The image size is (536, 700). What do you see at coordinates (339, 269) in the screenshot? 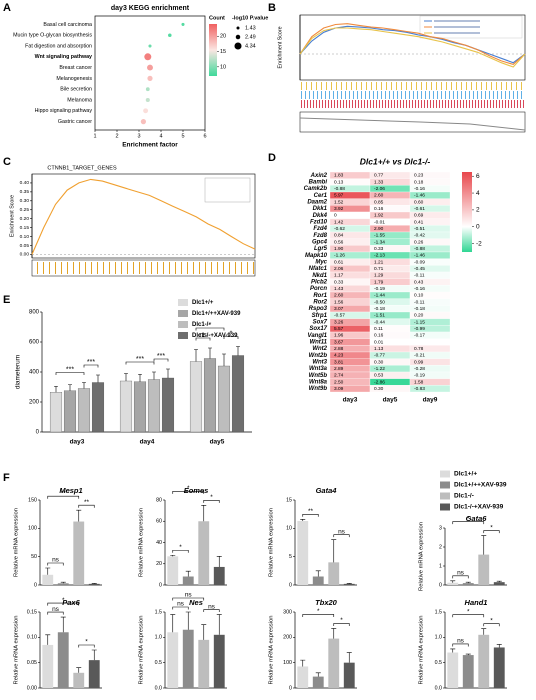
I see `cell-label: 2.06` at bounding box center [339, 269].